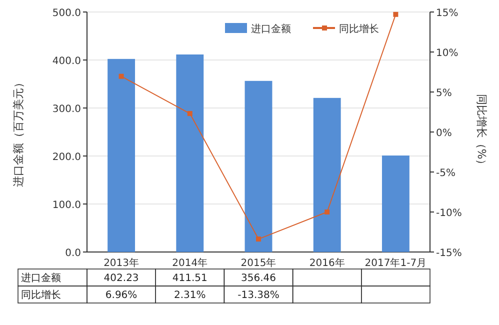  What do you see at coordinates (449, 253) in the screenshot?
I see `y2-tick-label: -15%` at bounding box center [449, 253].